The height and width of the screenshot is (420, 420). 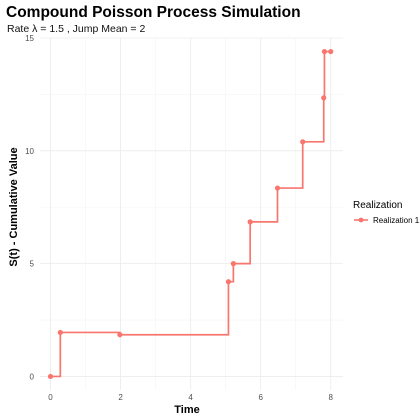 What do you see at coordinates (29, 207) in the screenshot?
I see `y-axis-ticks: 0 5 10 15` at bounding box center [29, 207].